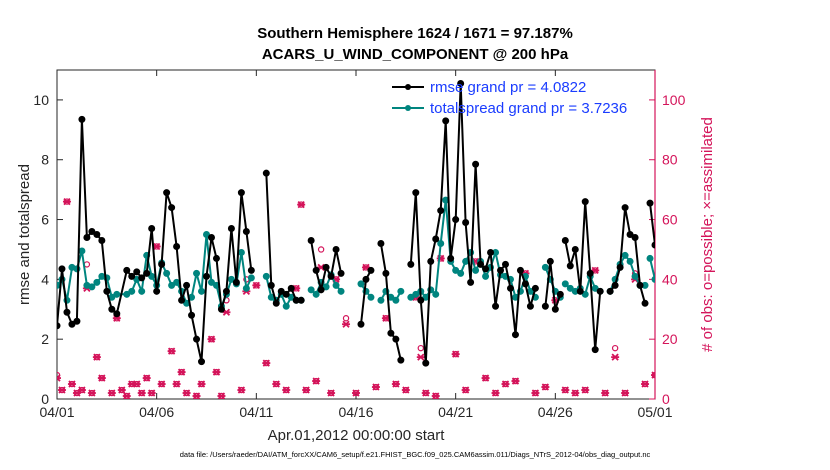 Image resolution: width=830 pixels, height=470 pixels. I want to click on y-right-tick-label: 0, so click(666, 399).